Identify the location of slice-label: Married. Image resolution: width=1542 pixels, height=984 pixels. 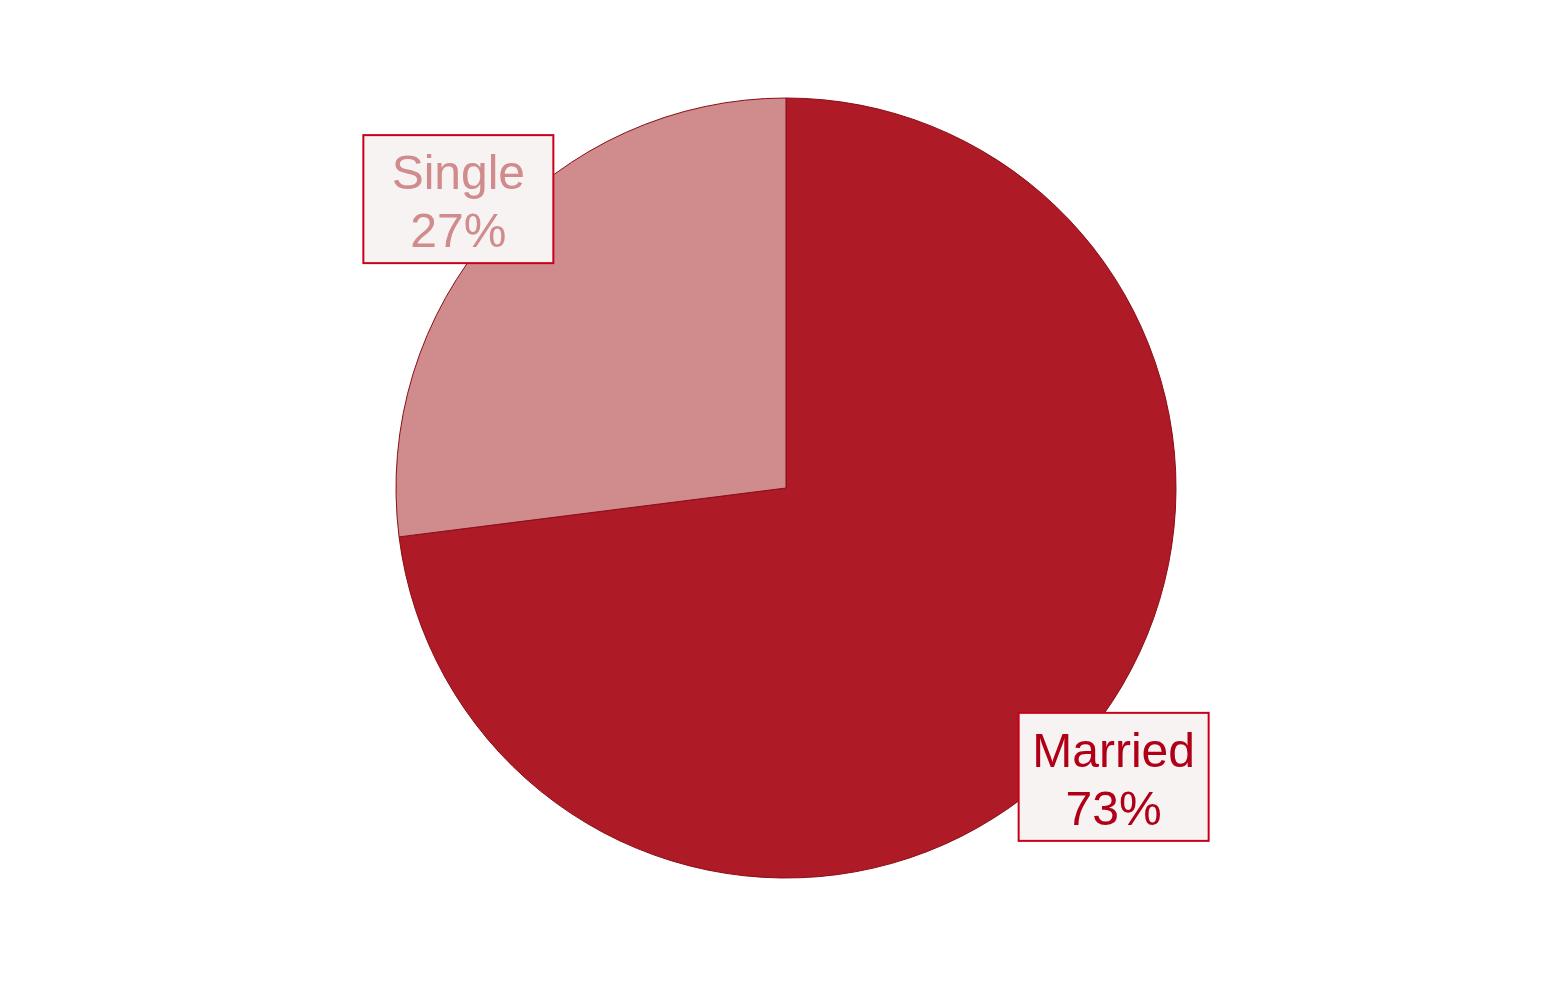
(1113, 750).